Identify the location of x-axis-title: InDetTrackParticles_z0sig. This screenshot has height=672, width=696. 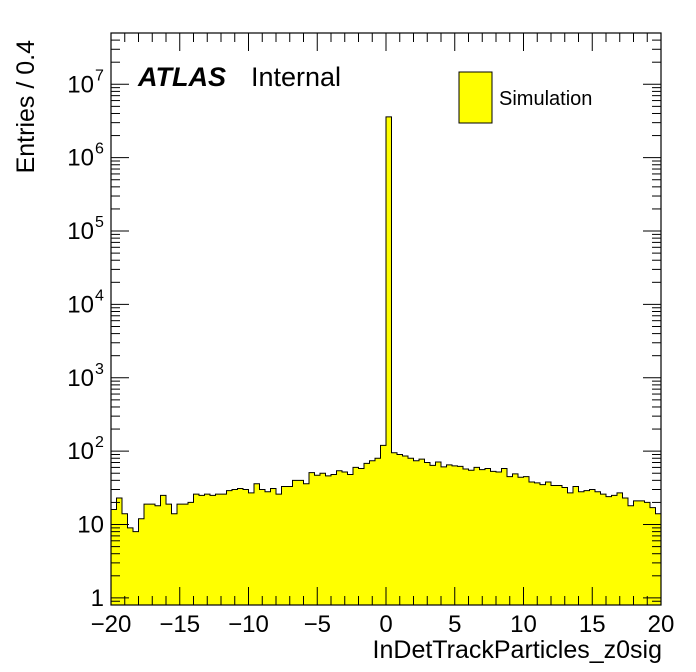
(517, 650).